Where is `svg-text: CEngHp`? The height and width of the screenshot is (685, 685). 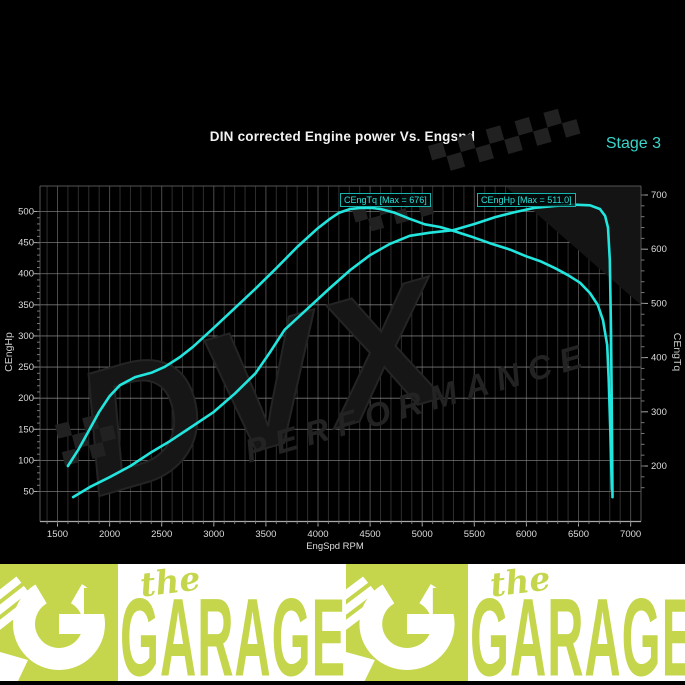
svg-text: CEngHp is located at coordinates (9, 352).